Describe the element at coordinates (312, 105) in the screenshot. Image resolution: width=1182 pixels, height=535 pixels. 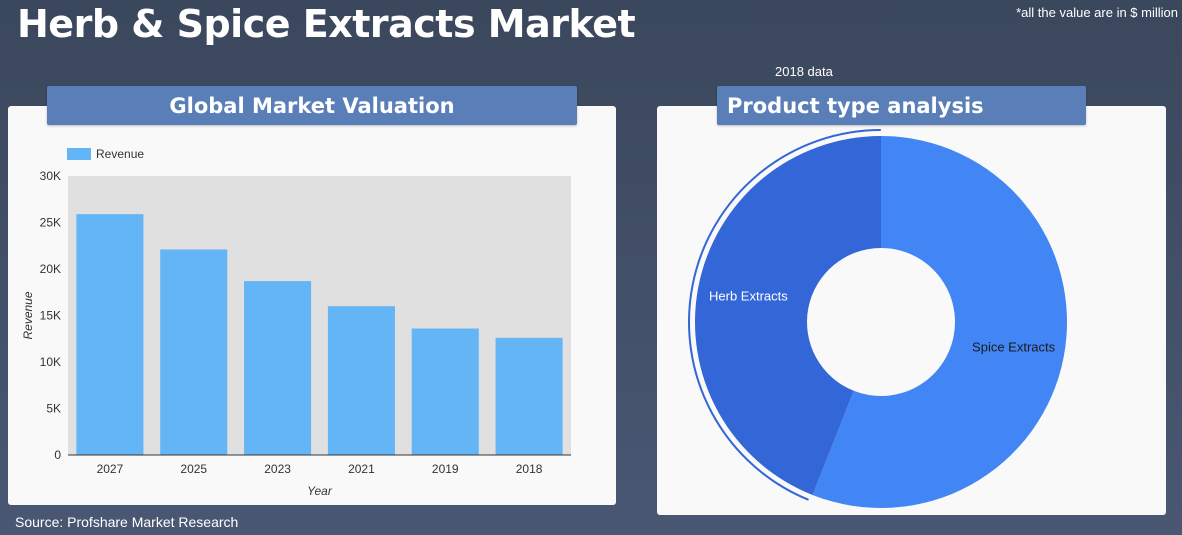
I see `market-valuation-header: Global Market Valuation` at that location.